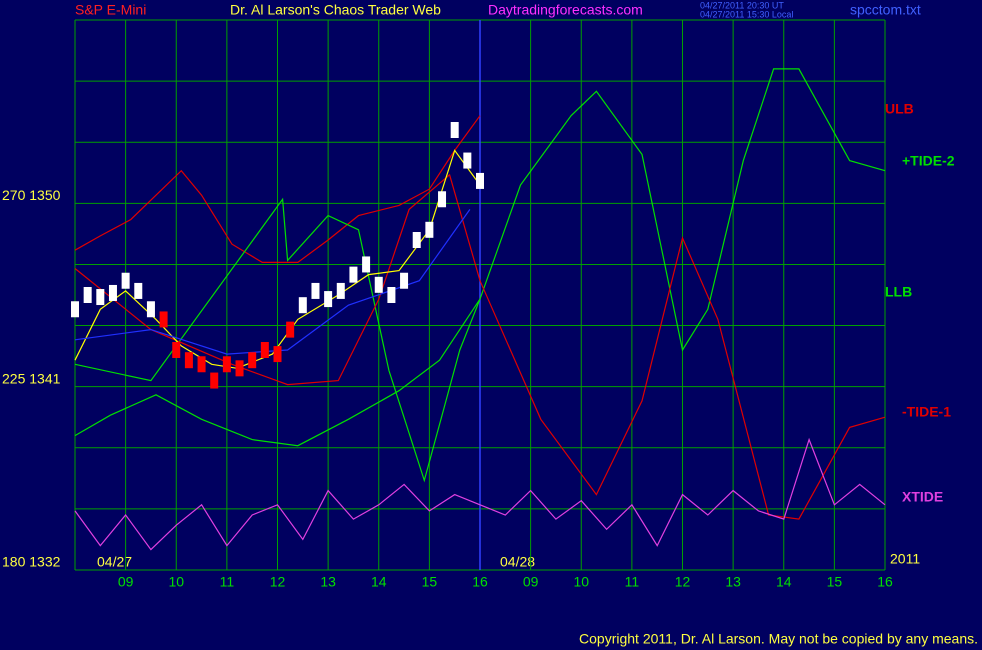 This screenshot has width=982, height=650. Describe the element at coordinates (905, 559) in the screenshot. I see `date-label: 2011` at that location.